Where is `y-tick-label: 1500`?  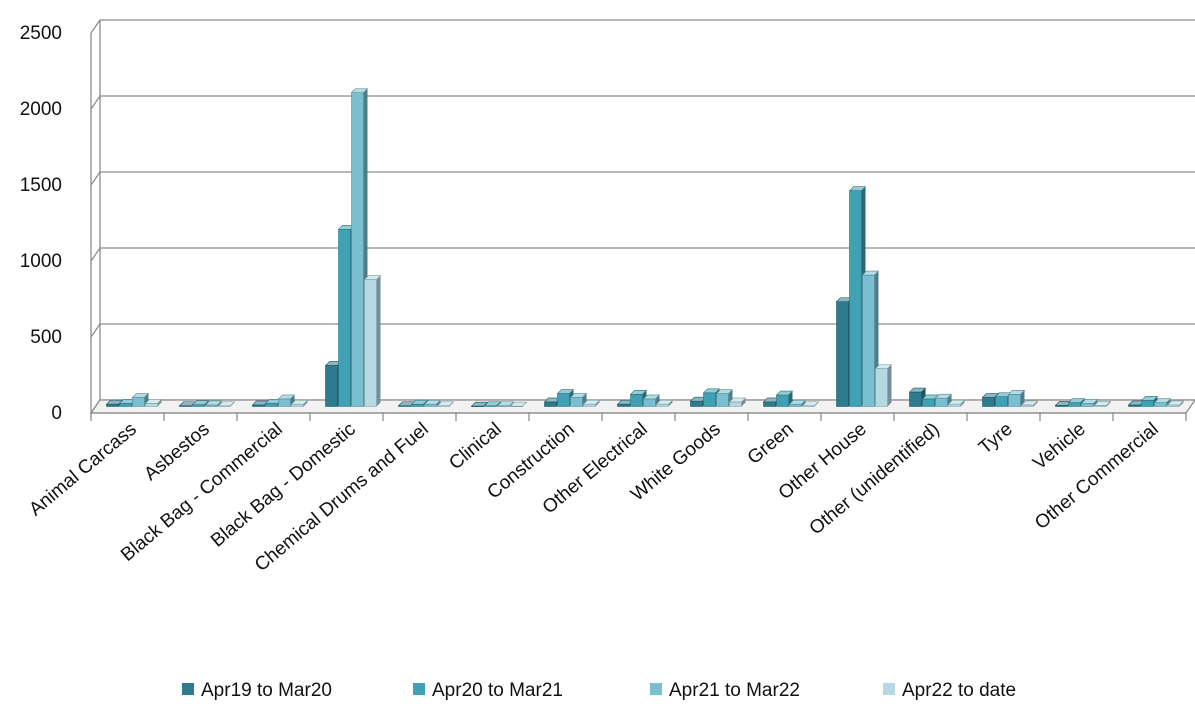
y-tick-label: 1500 is located at coordinates (41, 185).